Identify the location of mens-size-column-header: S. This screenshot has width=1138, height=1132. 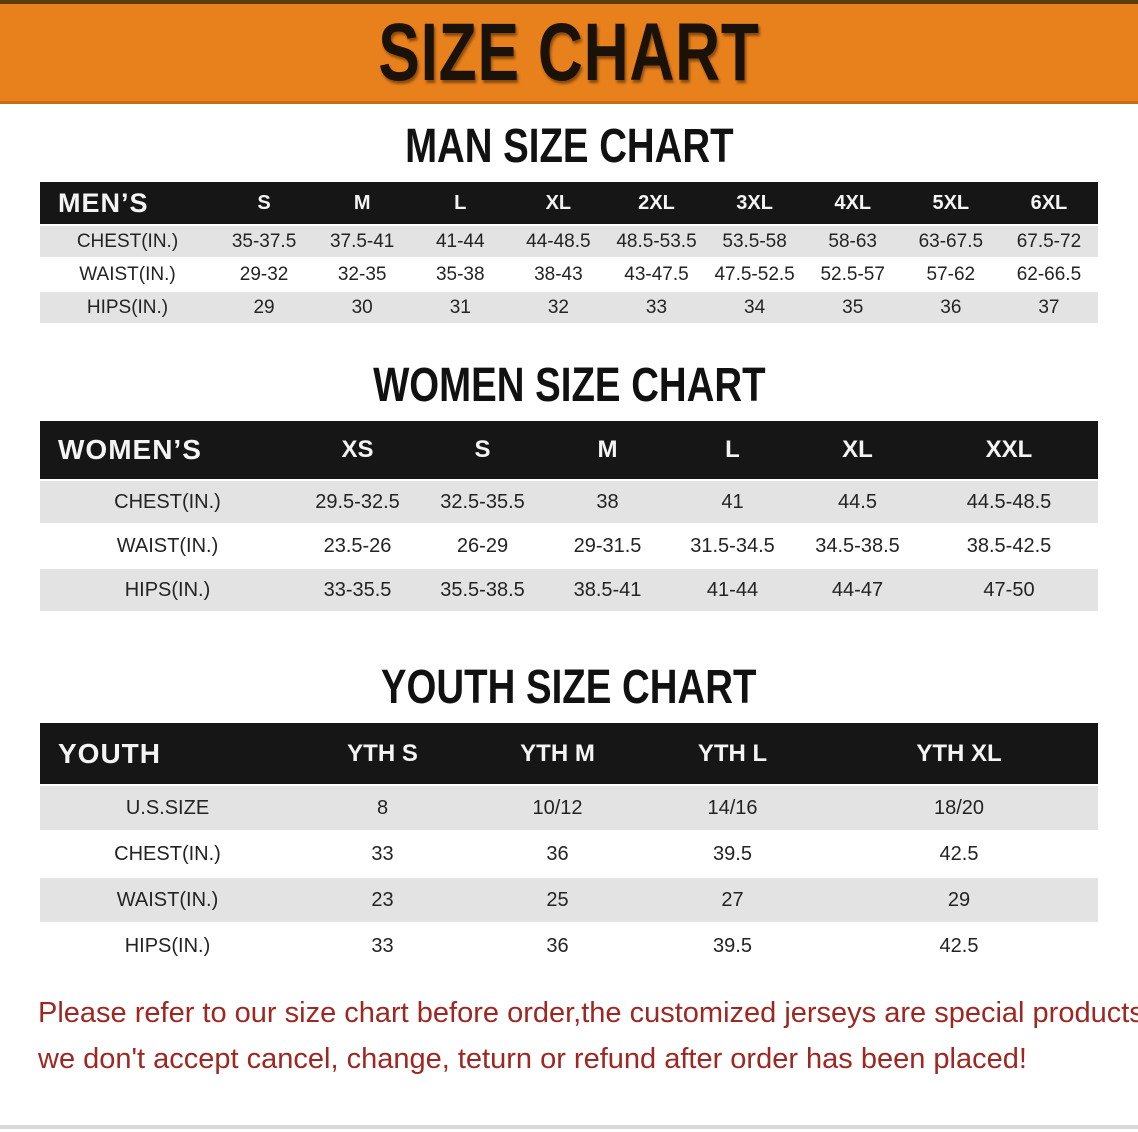
(264, 202).